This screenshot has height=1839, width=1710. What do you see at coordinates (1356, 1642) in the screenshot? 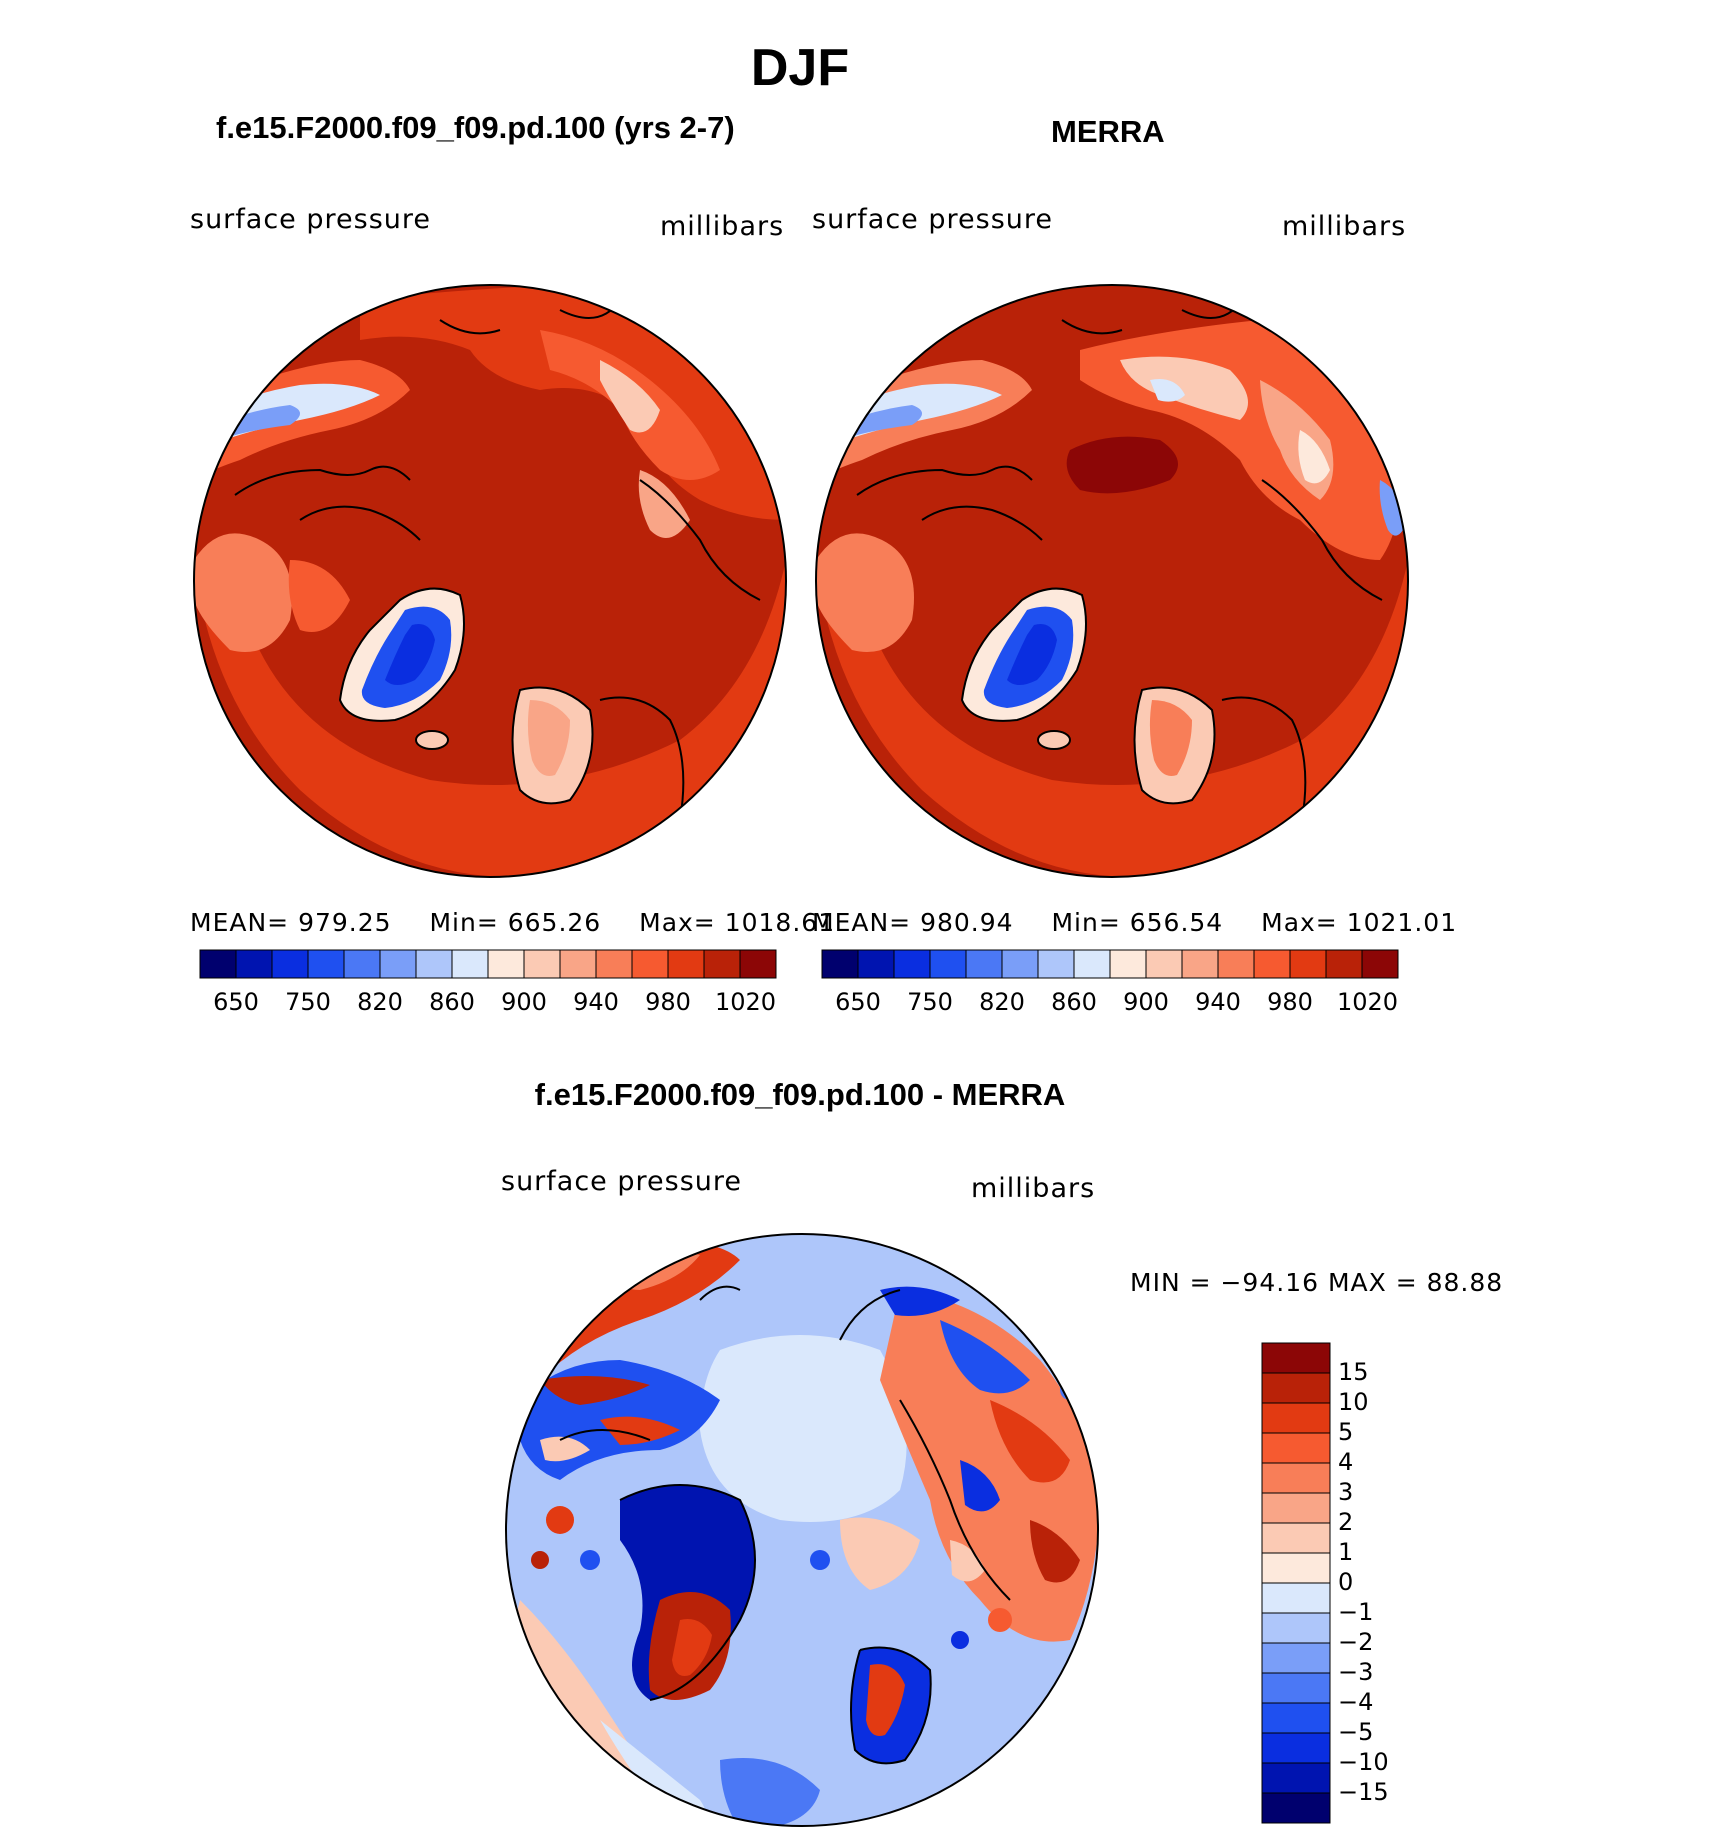
I see `difference-colorbar-tick-label: −2` at bounding box center [1356, 1642].